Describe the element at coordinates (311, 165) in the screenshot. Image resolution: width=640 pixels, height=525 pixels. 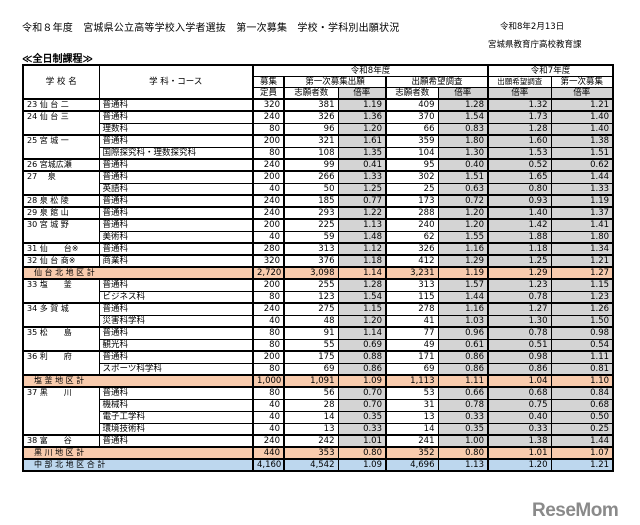
I see `cell-first-applicants: 99` at that location.